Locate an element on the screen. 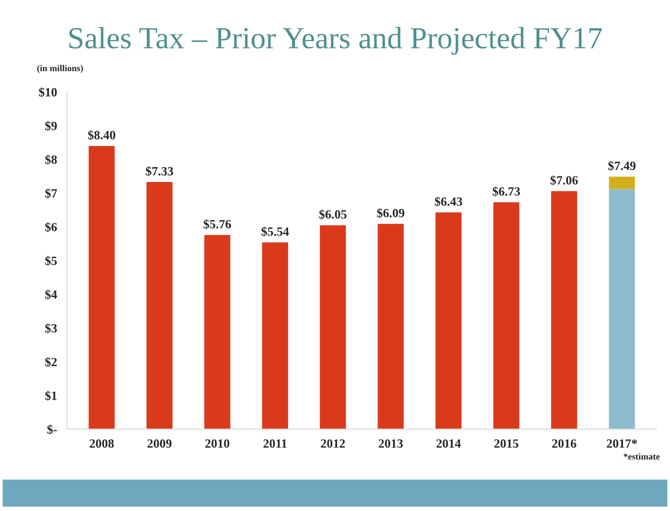 The image size is (670, 511). data-label: $6.05 is located at coordinates (333, 214).